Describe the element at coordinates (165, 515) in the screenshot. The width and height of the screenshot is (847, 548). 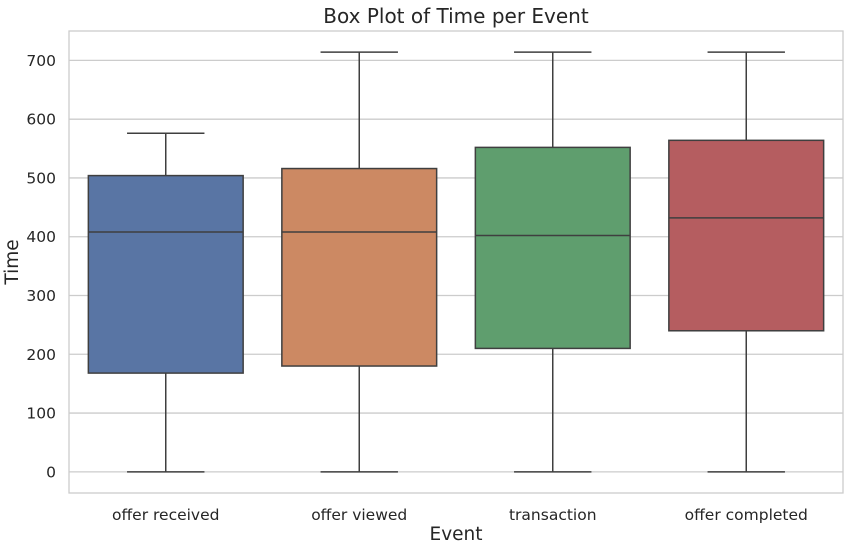
I see `x-tick-label: offer received` at that location.